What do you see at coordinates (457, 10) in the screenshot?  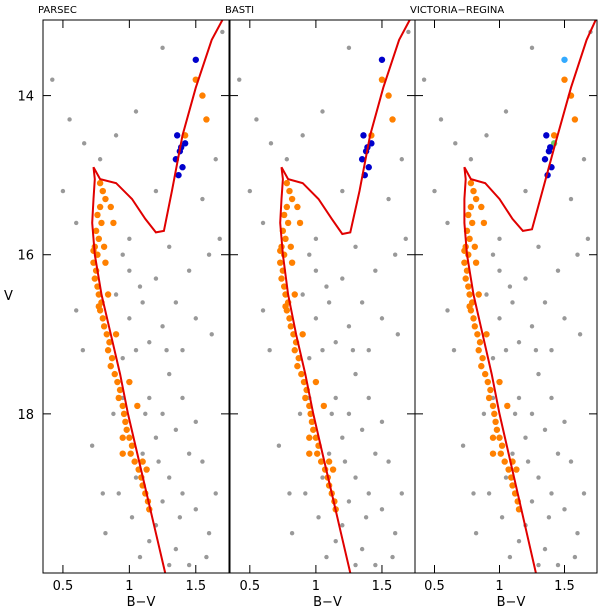 I see `panel-title-victoria: VICTORIA−REGINA` at bounding box center [457, 10].